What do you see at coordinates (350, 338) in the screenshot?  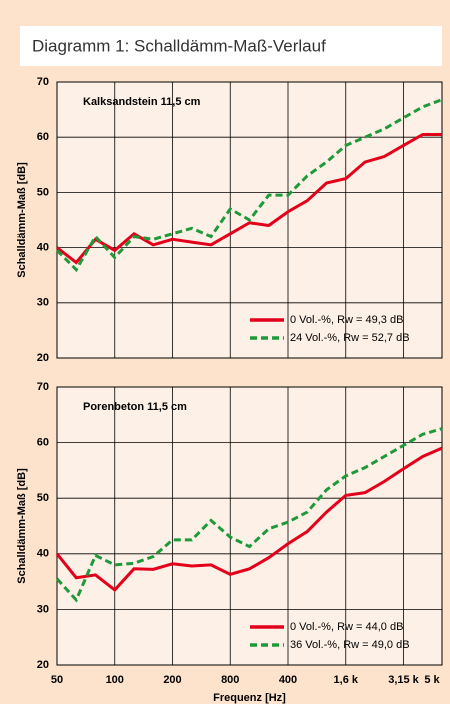 I see `legend-label: 24 Vol.-%, Rw = 52,7 dB` at bounding box center [350, 338].